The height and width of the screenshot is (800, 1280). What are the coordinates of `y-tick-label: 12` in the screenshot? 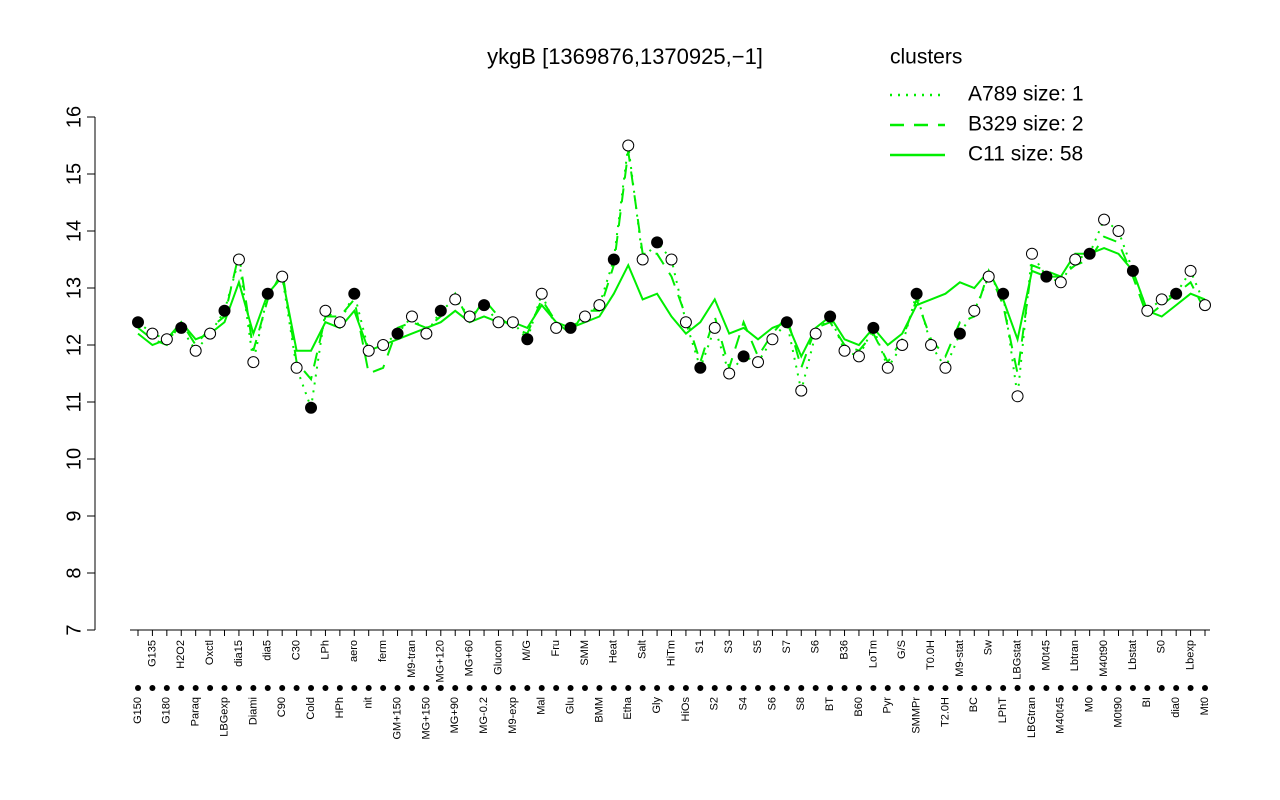 It's located at (74, 345).